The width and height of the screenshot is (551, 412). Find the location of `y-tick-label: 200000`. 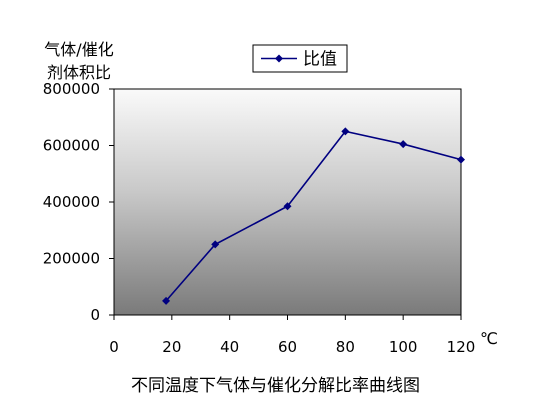

y-tick-label: 200000 is located at coordinates (71, 259).